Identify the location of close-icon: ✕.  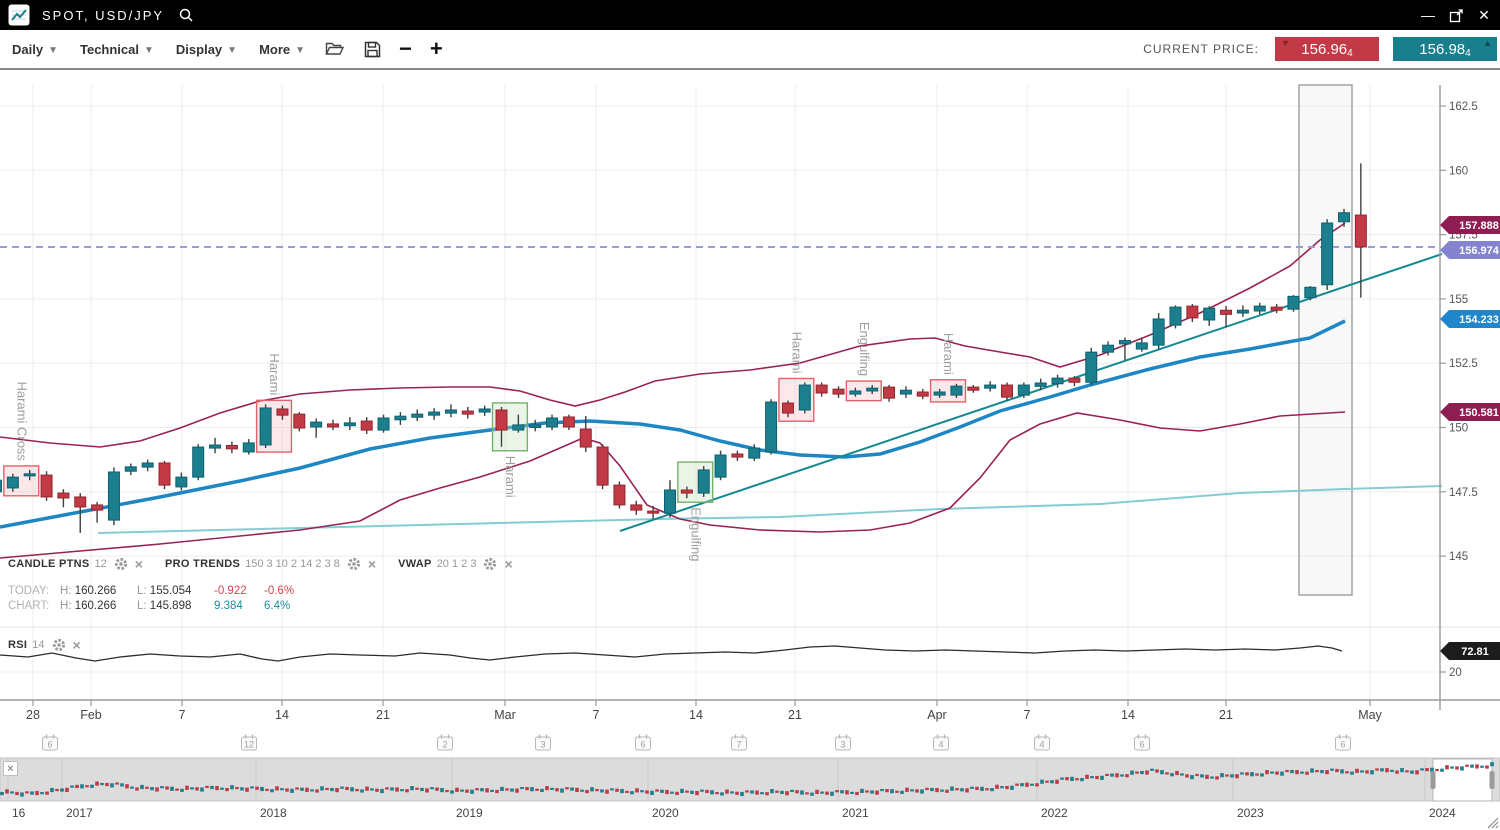
(1484, 14).